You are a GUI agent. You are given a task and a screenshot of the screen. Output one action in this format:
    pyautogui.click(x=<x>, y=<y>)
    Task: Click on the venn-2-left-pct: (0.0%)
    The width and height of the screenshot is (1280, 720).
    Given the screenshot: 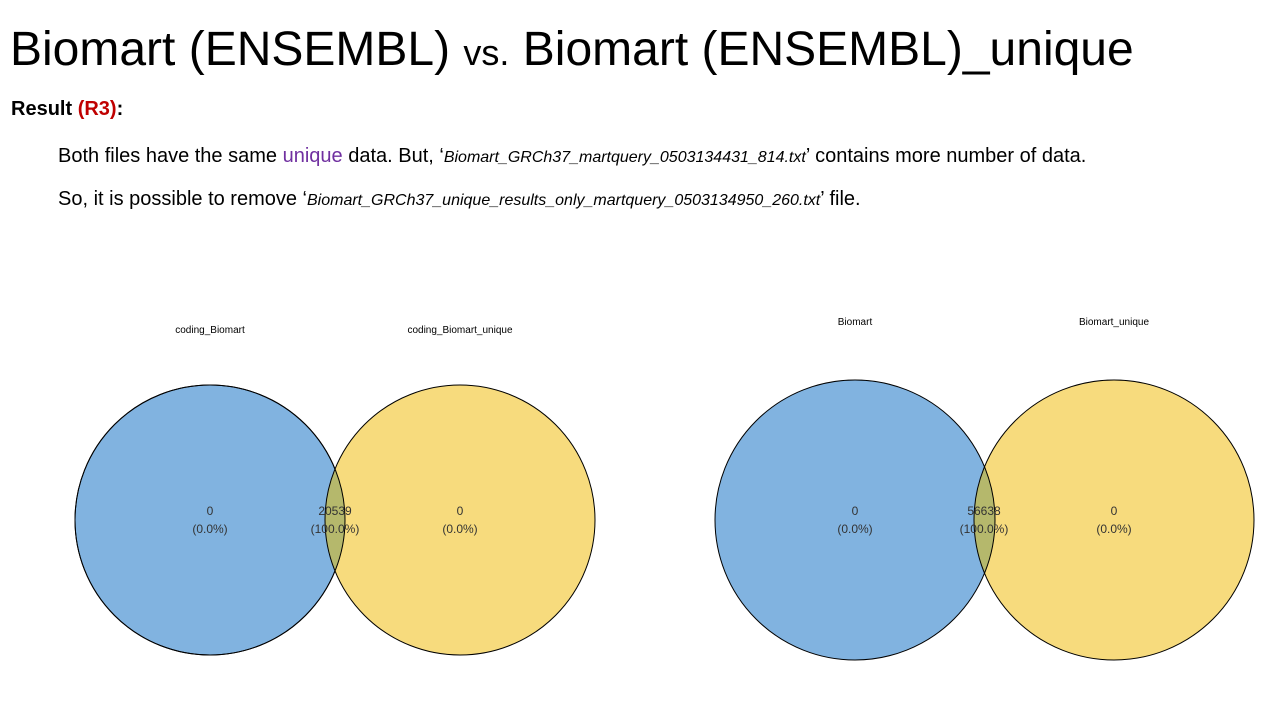 What is the action you would take?
    pyautogui.click(x=854, y=529)
    